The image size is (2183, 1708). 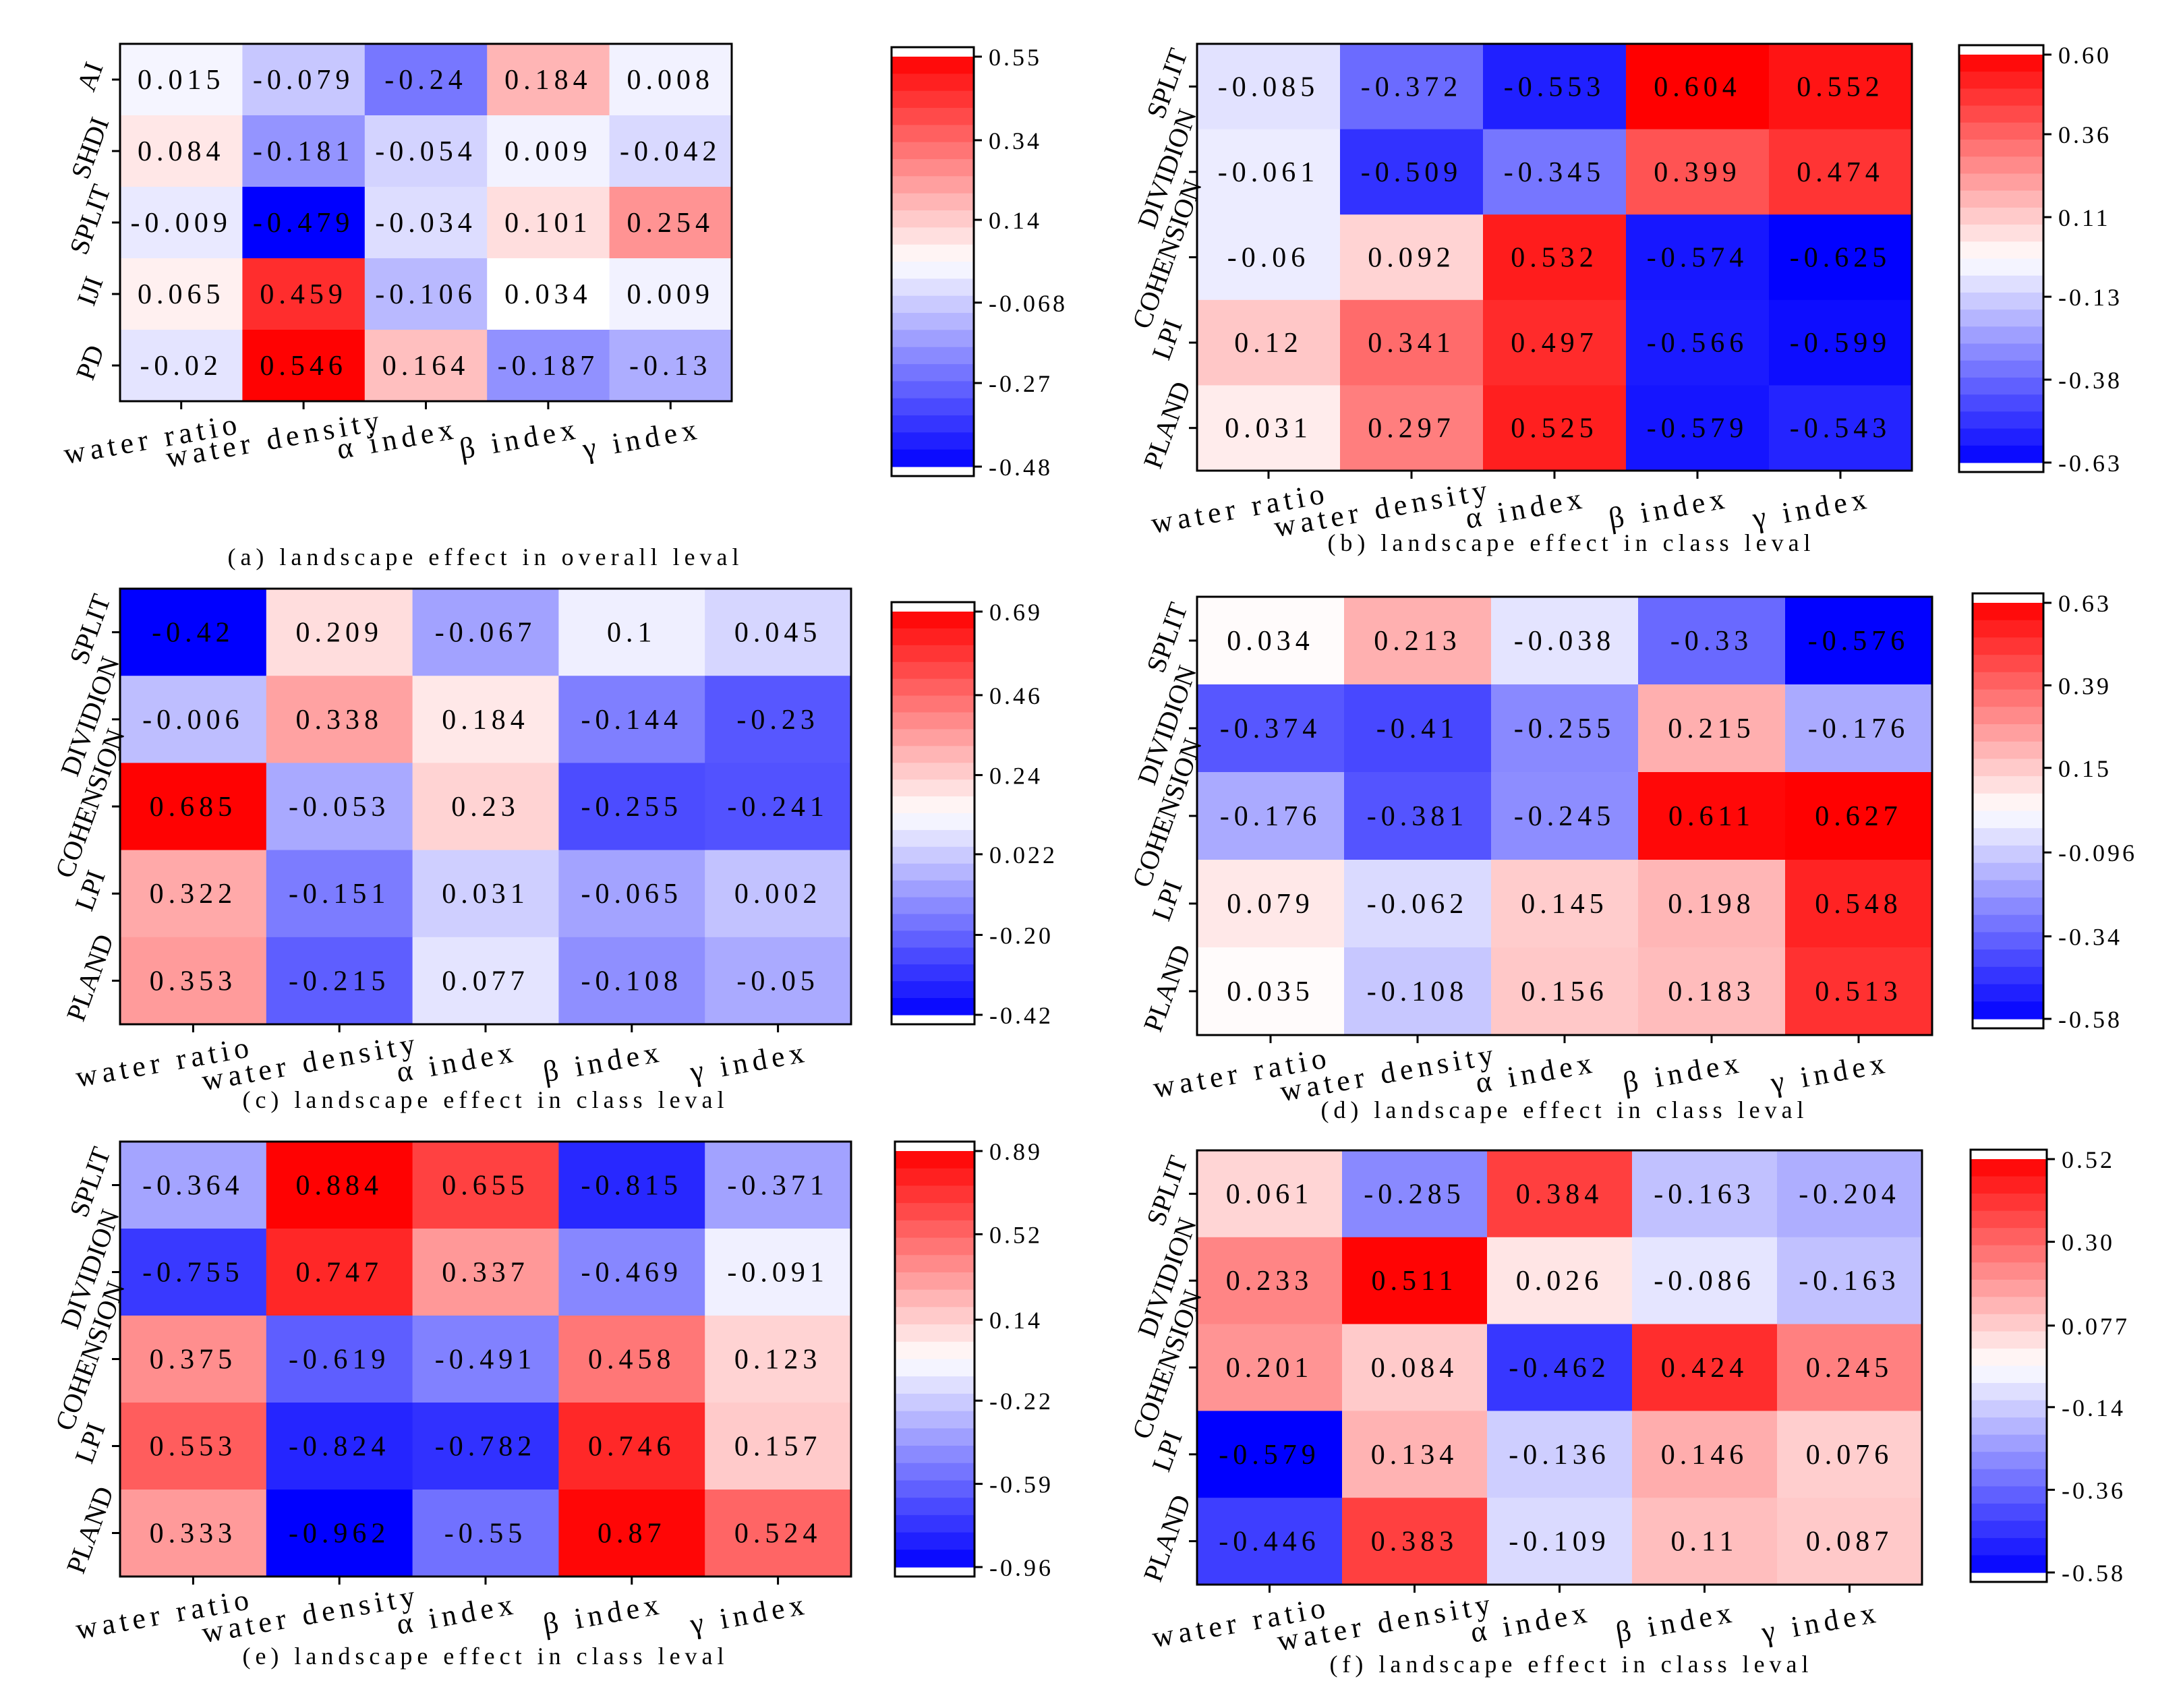 I want to click on cell-value-label: -0.755, so click(x=193, y=1273).